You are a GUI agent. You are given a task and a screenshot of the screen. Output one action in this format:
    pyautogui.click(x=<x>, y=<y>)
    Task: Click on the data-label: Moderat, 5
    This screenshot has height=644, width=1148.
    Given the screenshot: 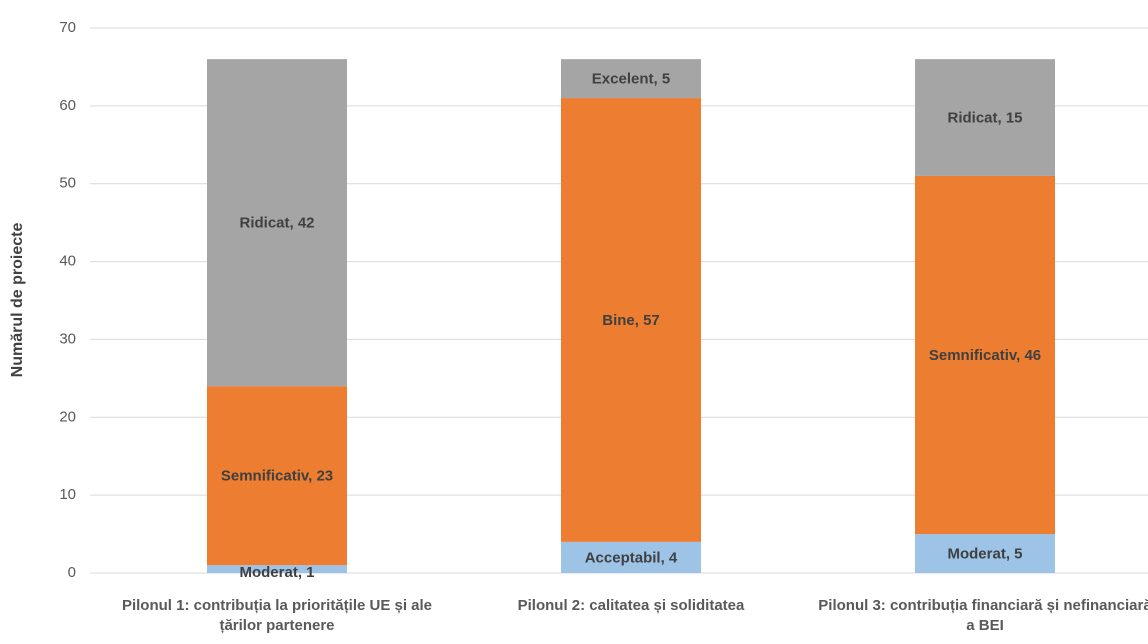 What is the action you would take?
    pyautogui.click(x=984, y=554)
    